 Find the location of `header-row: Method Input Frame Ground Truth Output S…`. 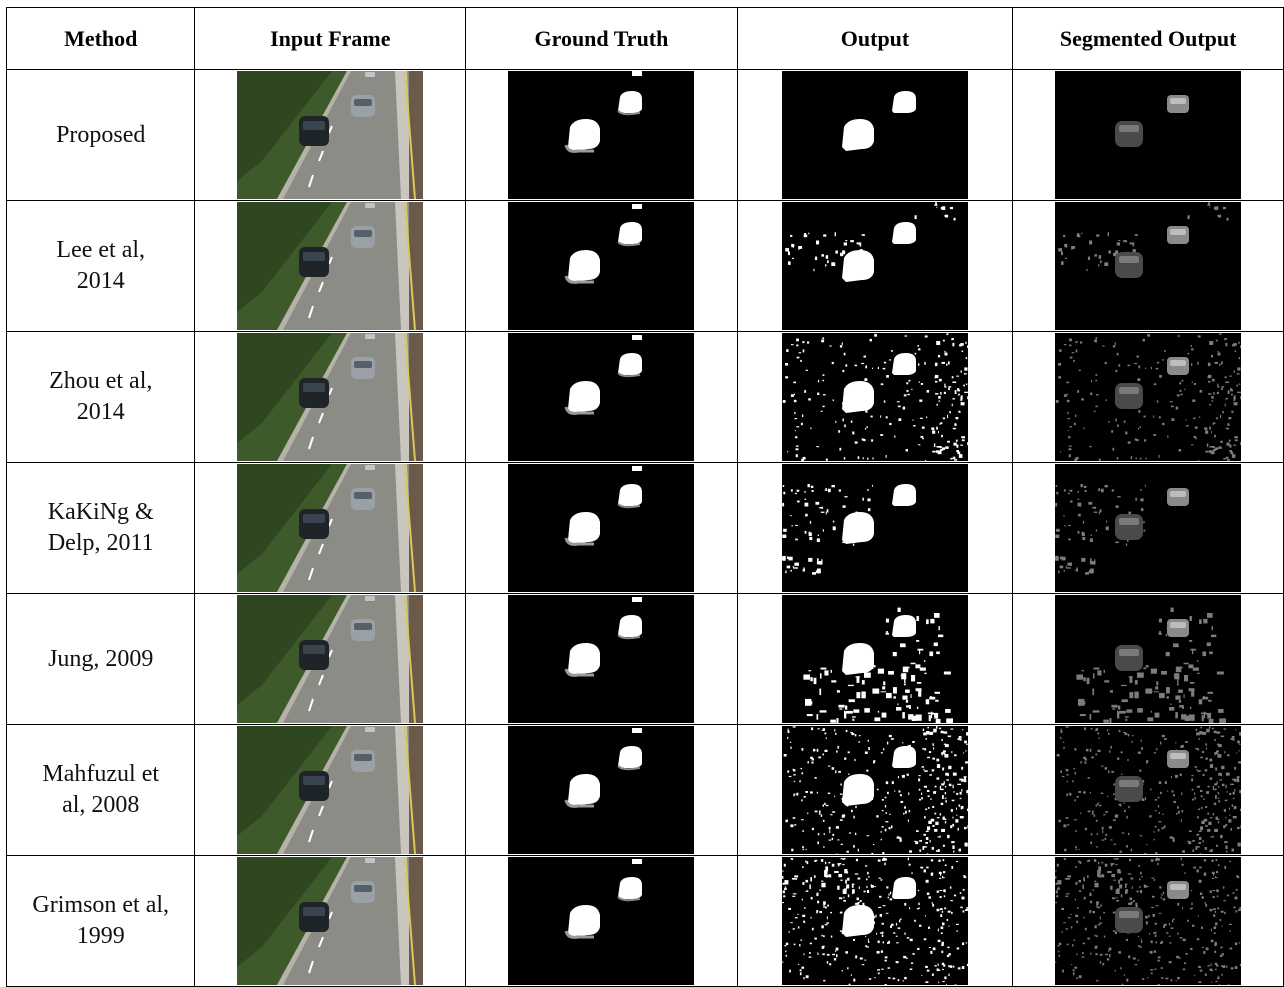

header-row: Method Input Frame Ground Truth Output S… is located at coordinates (645, 39).